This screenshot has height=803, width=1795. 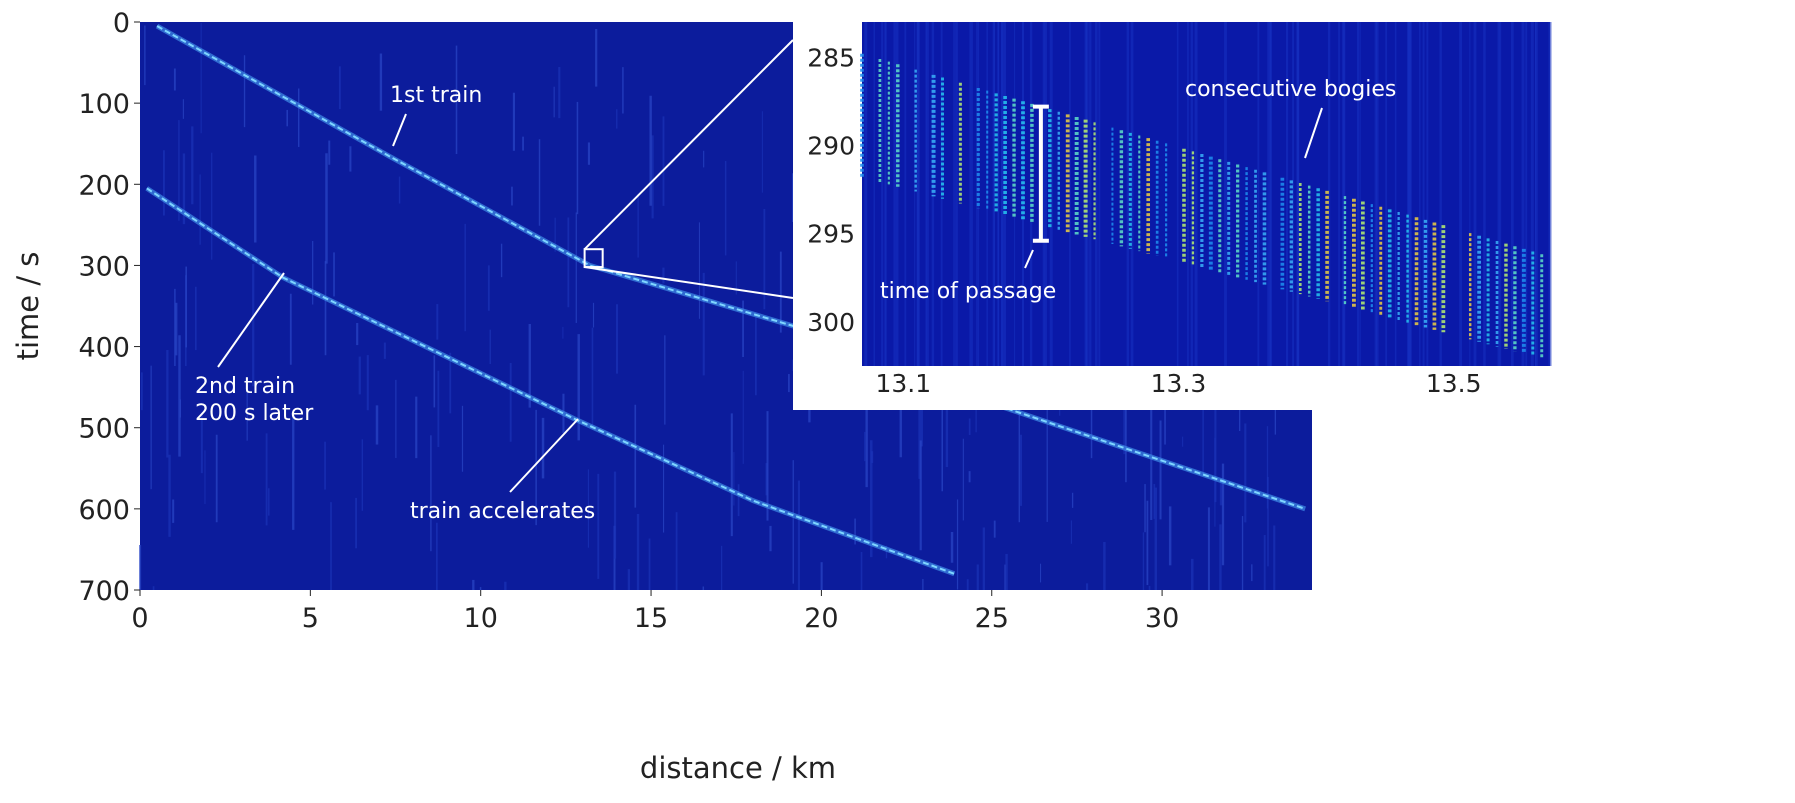 I want to click on x-tick-label: 25, so click(x=992, y=618).